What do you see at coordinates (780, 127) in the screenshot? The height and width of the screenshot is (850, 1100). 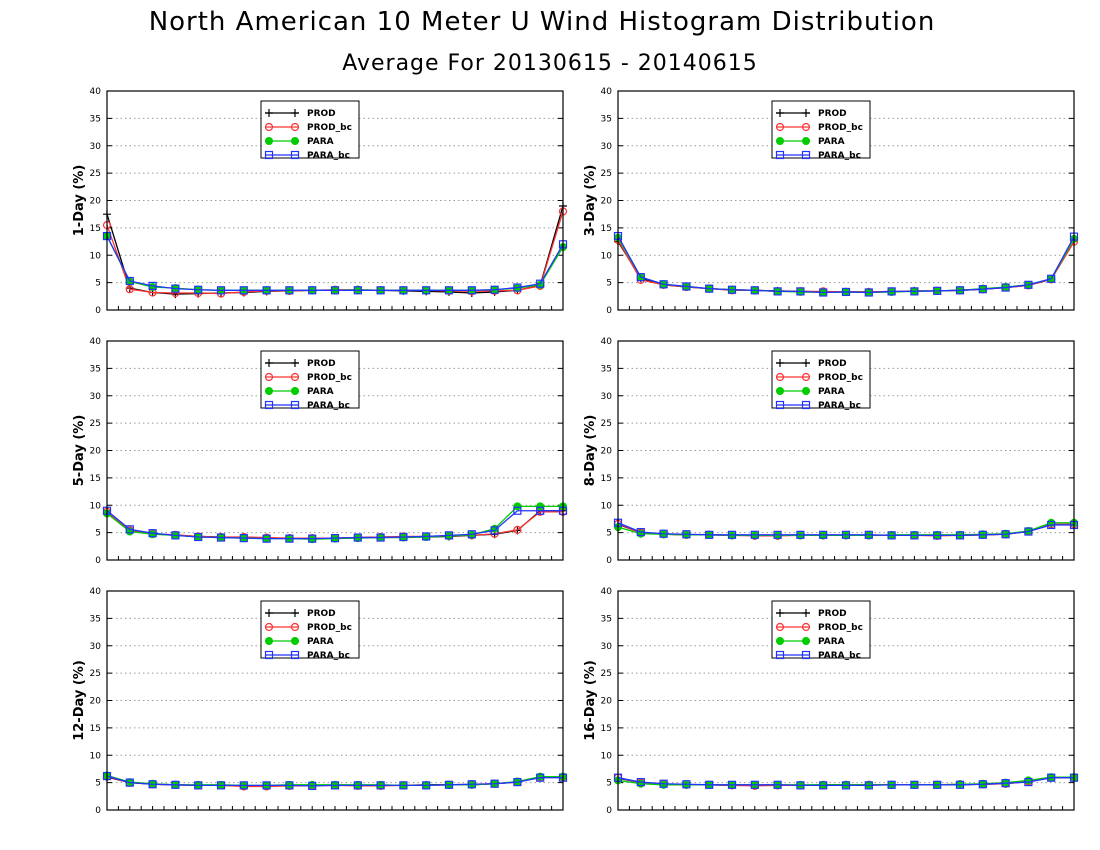 I see `legend-marker-PROD_bc` at bounding box center [780, 127].